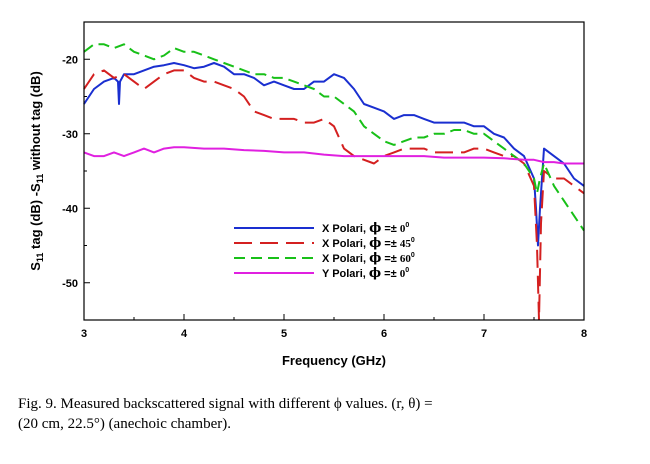 The image size is (650, 464). I want to click on x-tick-label: 5, so click(284, 334).